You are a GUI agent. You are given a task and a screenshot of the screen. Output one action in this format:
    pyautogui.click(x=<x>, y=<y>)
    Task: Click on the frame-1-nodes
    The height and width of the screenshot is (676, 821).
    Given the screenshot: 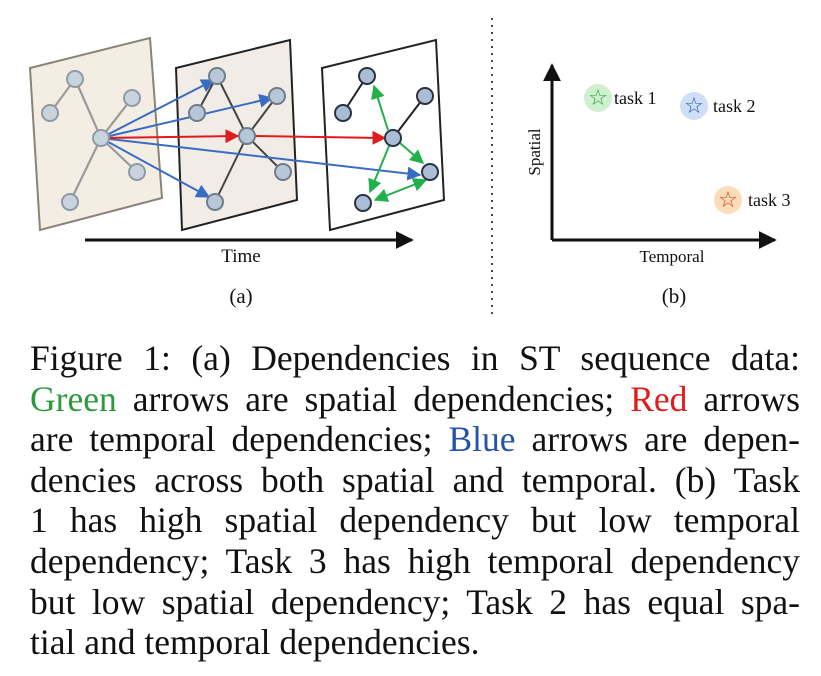 What is the action you would take?
    pyautogui.click(x=93, y=140)
    